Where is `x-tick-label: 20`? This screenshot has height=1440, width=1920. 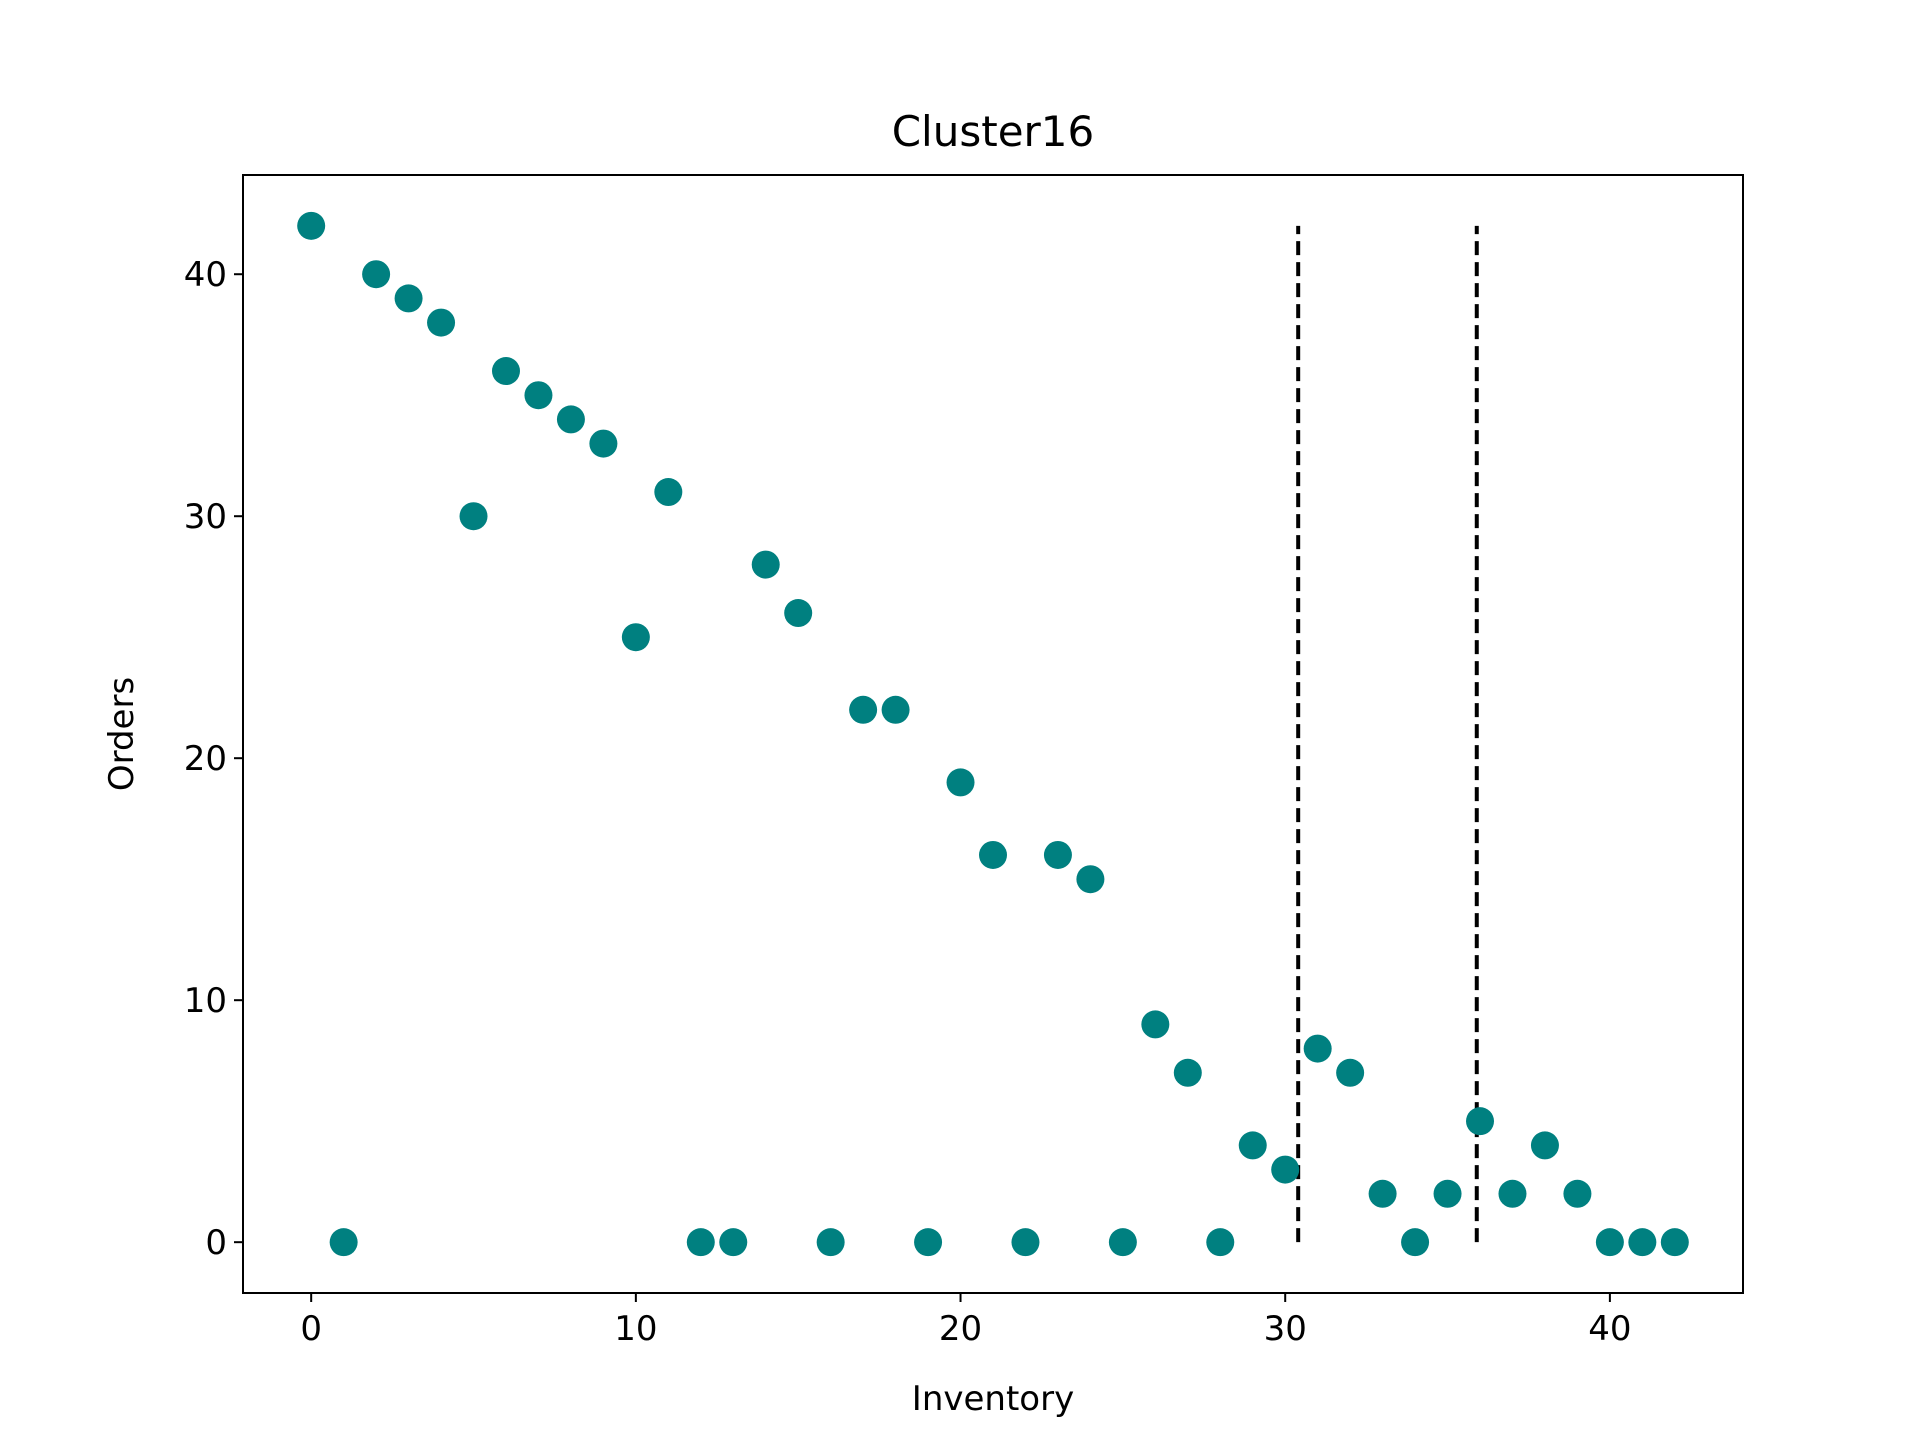
x-tick-label: 20 is located at coordinates (960, 1329).